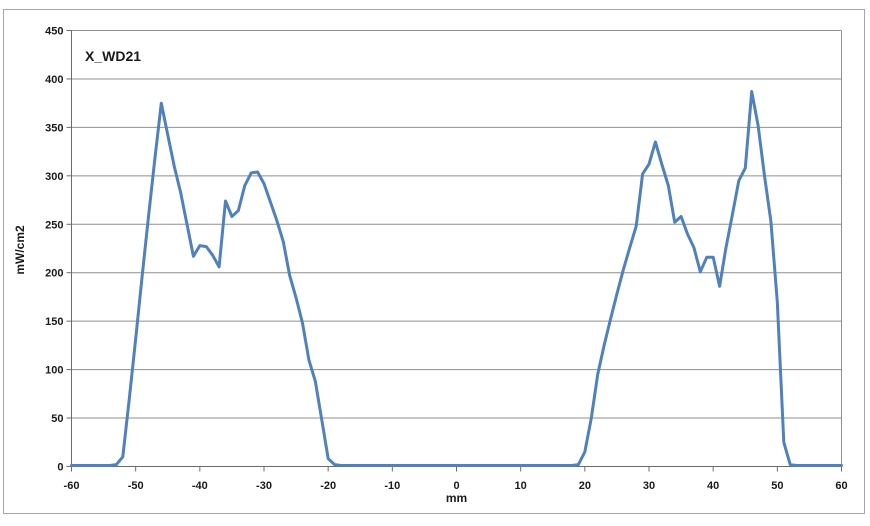  Describe the element at coordinates (328, 486) in the screenshot. I see `x-tick-label--20: -20` at that location.